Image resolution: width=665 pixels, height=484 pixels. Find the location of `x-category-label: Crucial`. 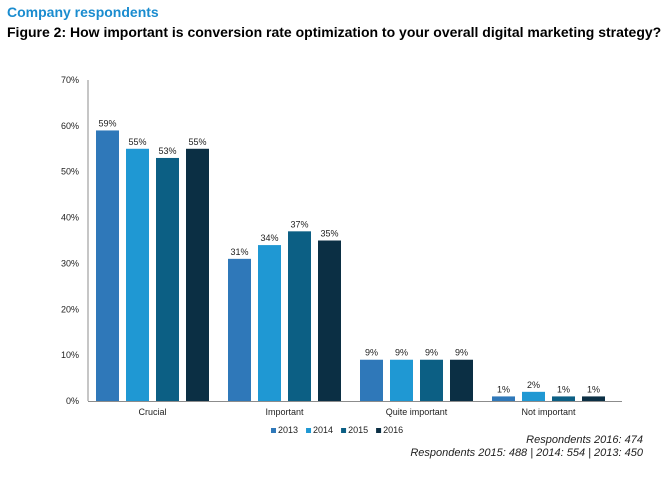

x-category-label: Crucial is located at coordinates (152, 412).